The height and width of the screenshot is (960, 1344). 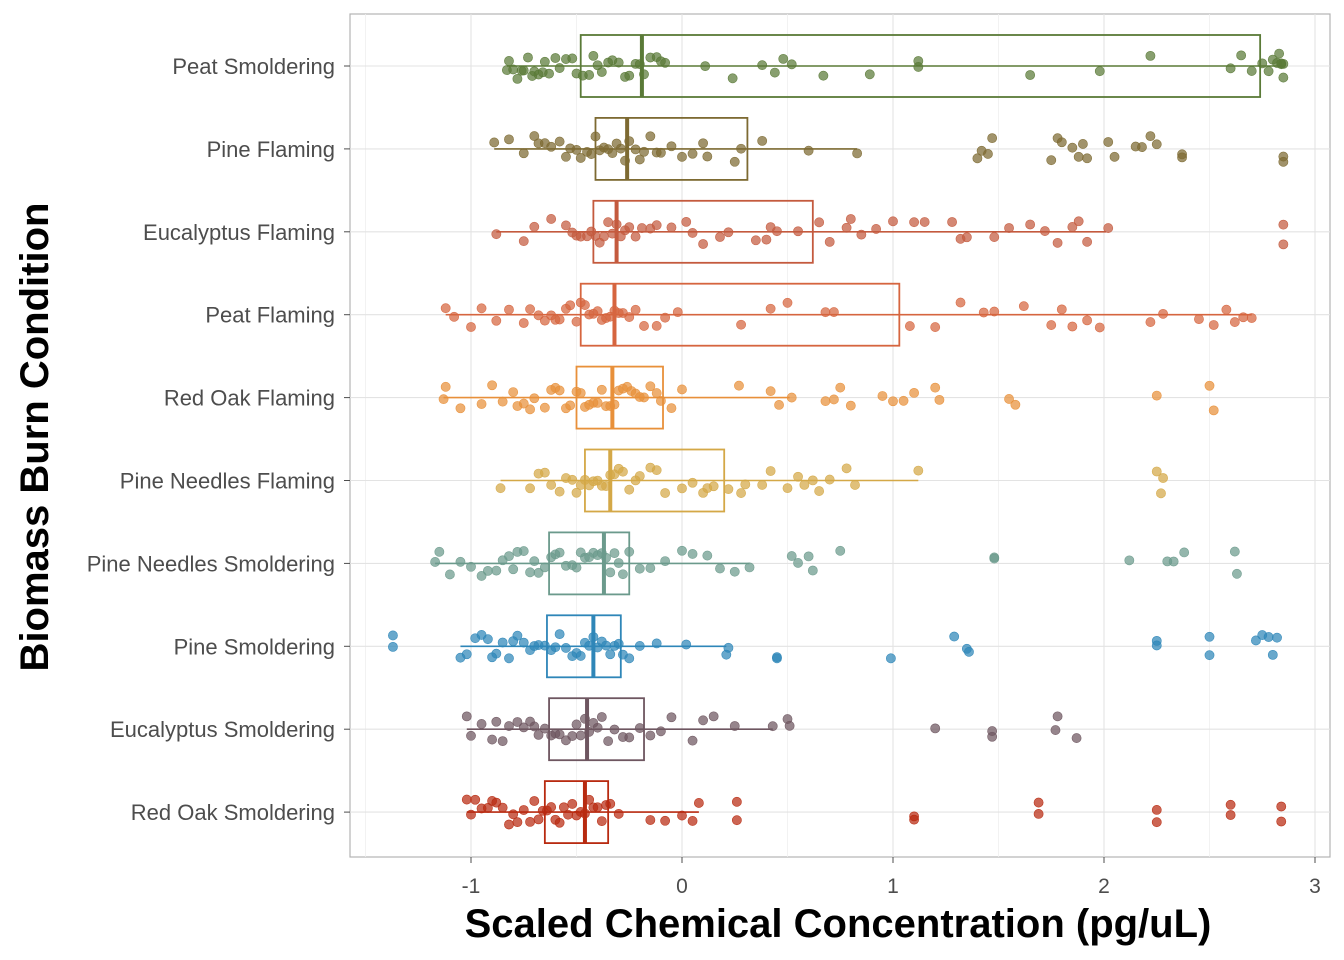 What do you see at coordinates (271, 149) in the screenshot?
I see `y-tick-label: Pine Flaming` at bounding box center [271, 149].